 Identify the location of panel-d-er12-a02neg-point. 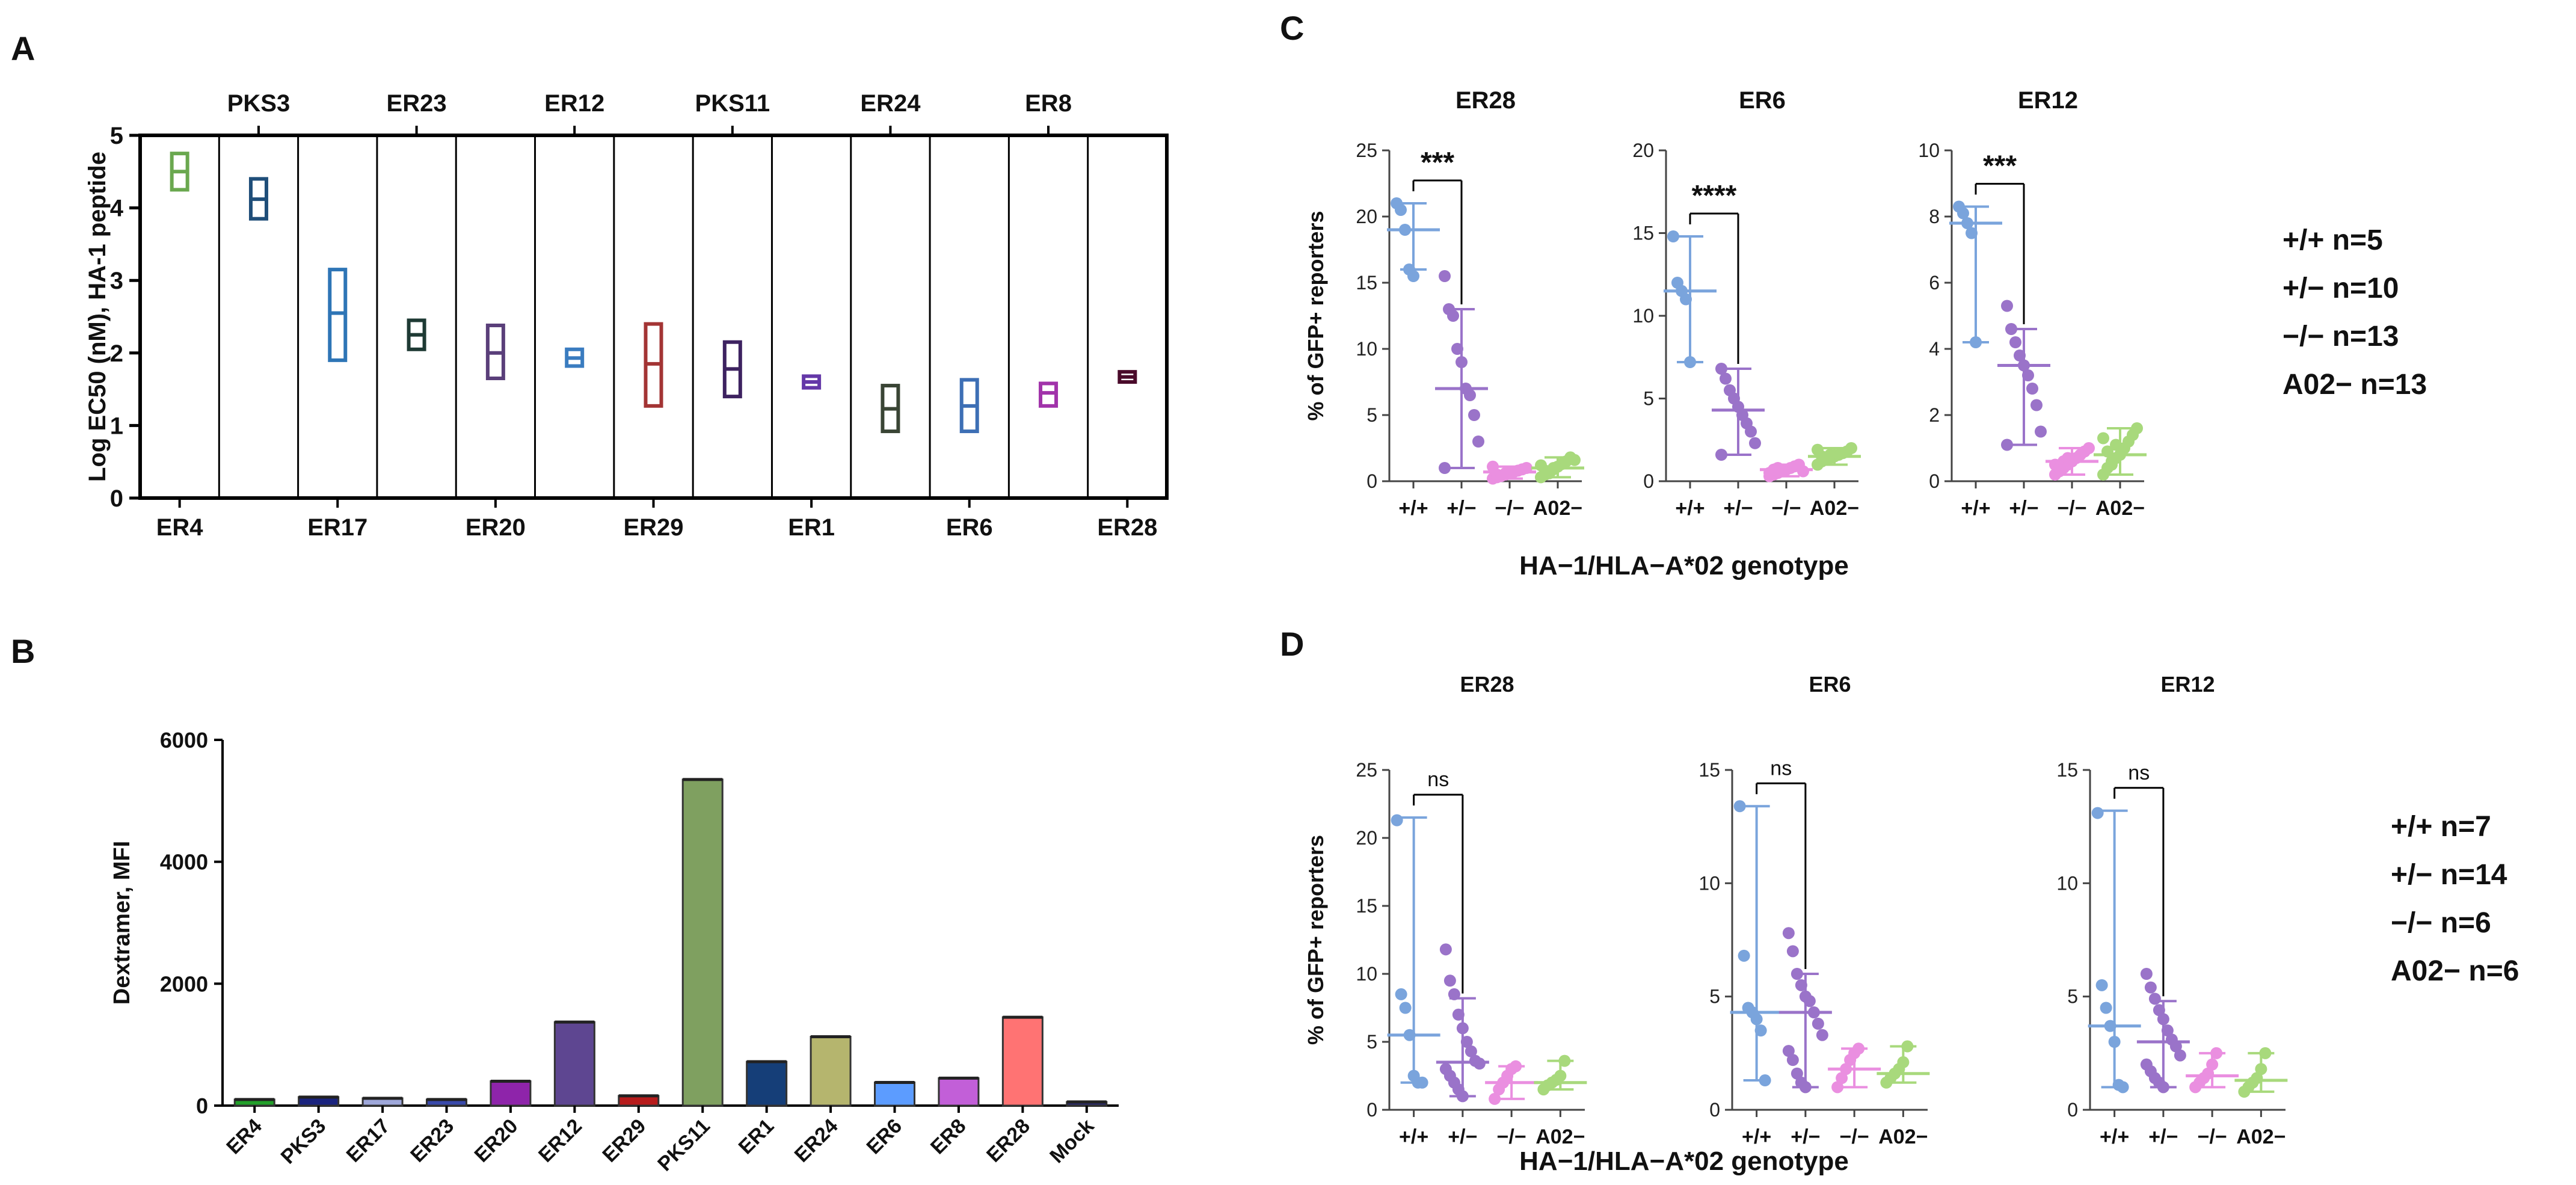
(2257, 1078).